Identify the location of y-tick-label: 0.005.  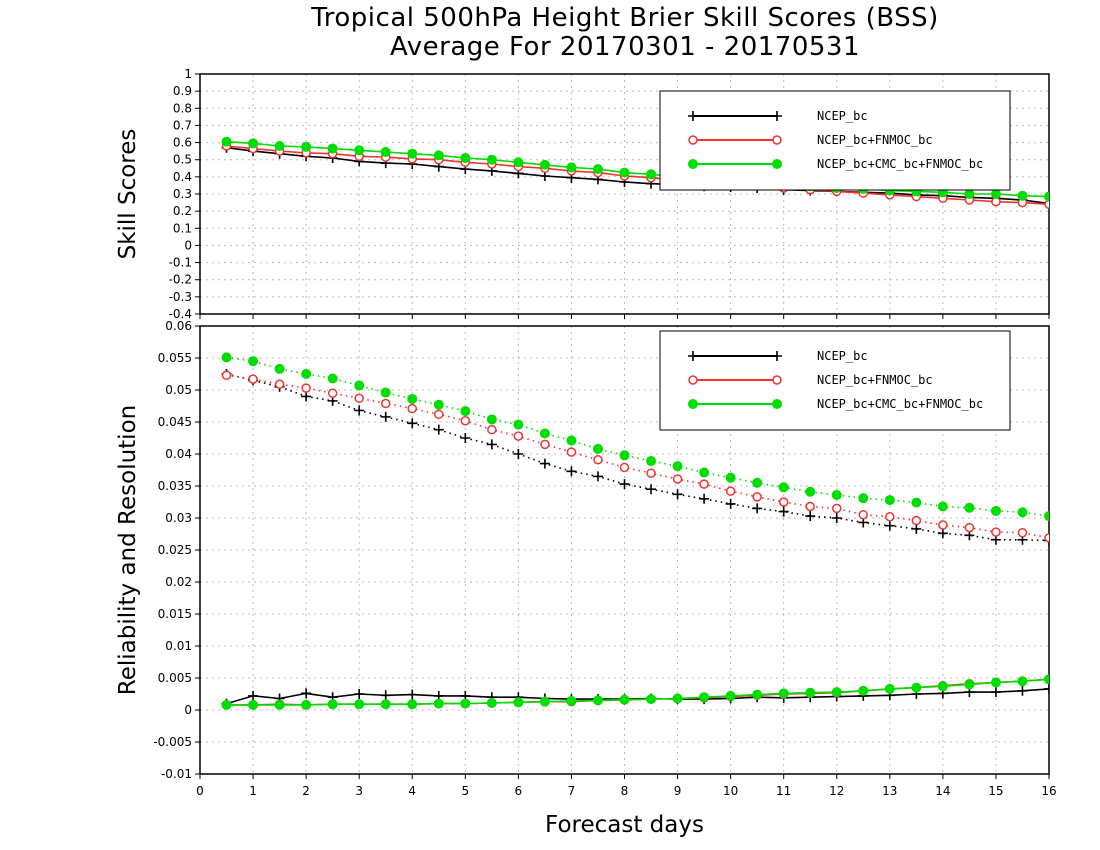
(175, 678).